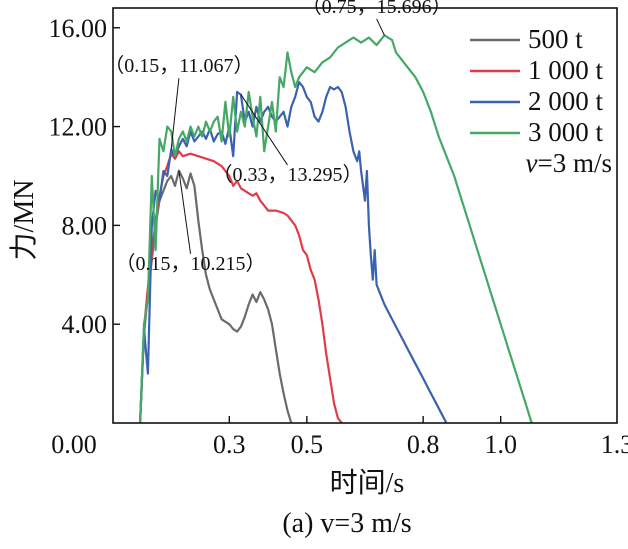 The image size is (628, 549). What do you see at coordinates (377, 9) in the screenshot?
I see `annotation-label-3: （0.75，15.696）` at bounding box center [377, 9].